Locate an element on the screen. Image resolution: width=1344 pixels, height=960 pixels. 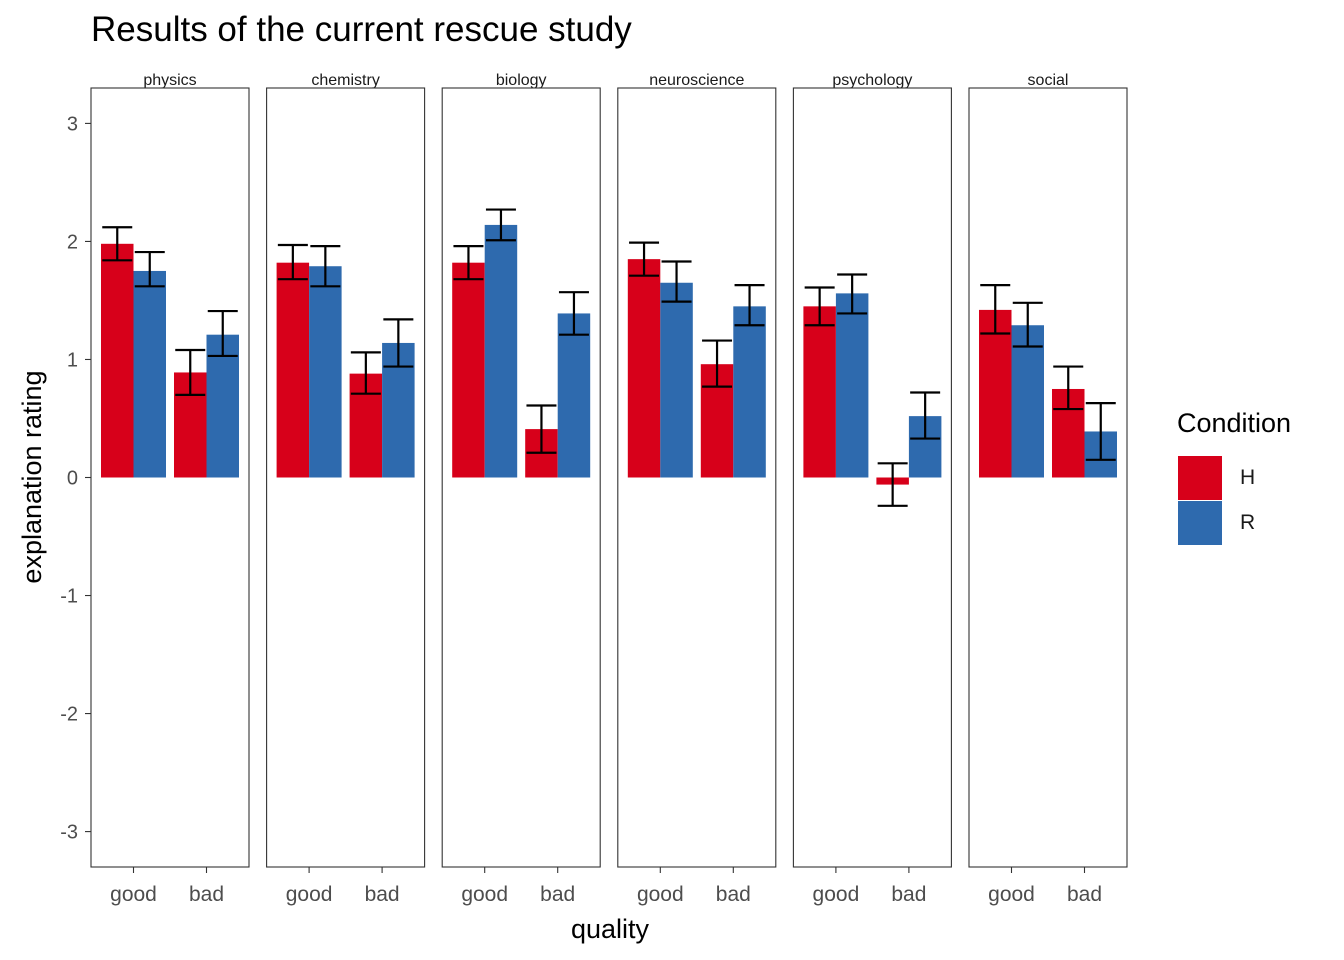
x-axis-label: quality is located at coordinates (610, 929).